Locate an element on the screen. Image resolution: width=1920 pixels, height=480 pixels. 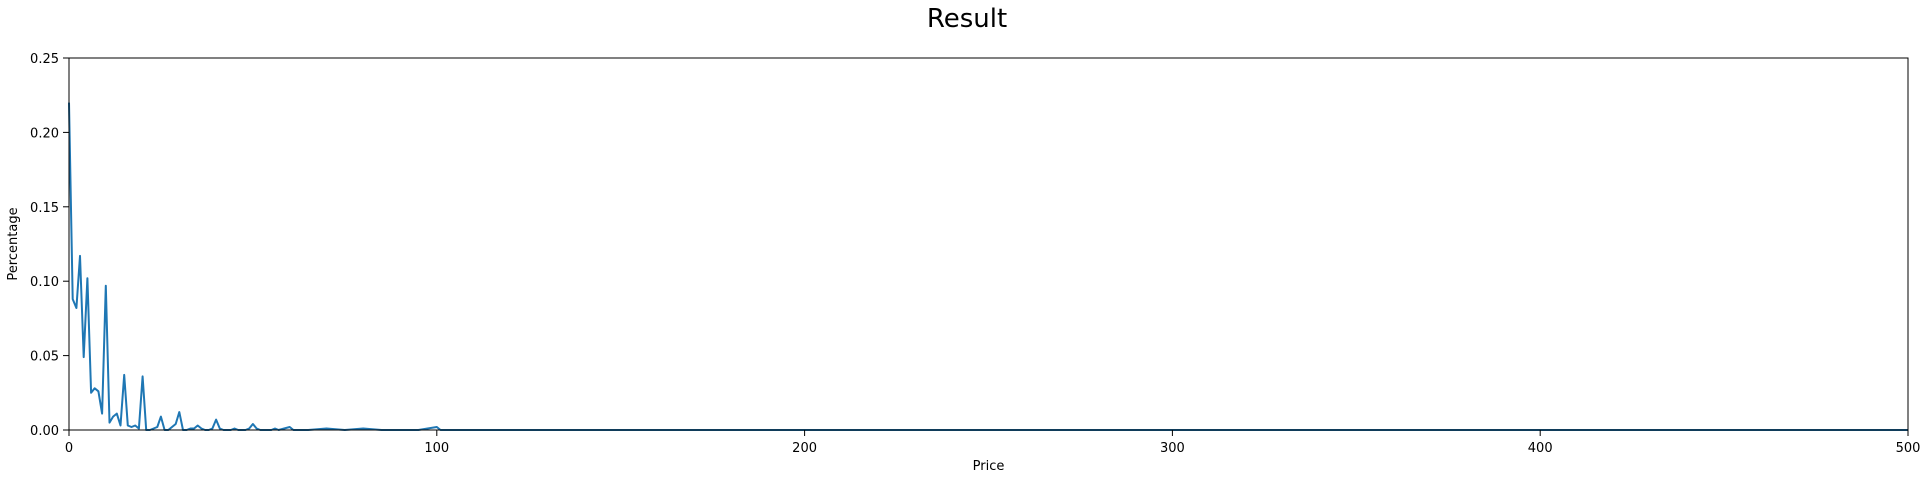
x-tick-label: 0 is located at coordinates (69, 448).